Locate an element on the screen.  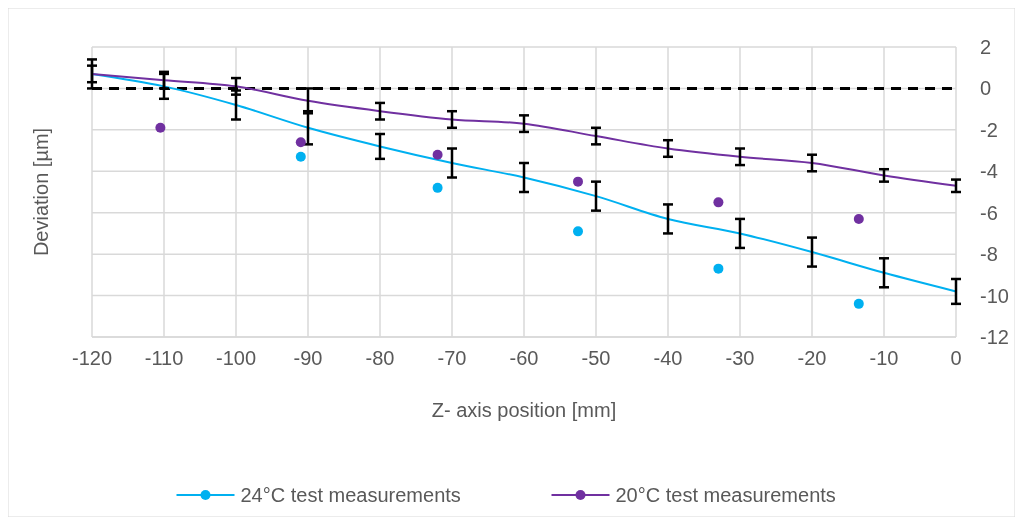
legend-label: 20°C test measurements is located at coordinates (725, 495).